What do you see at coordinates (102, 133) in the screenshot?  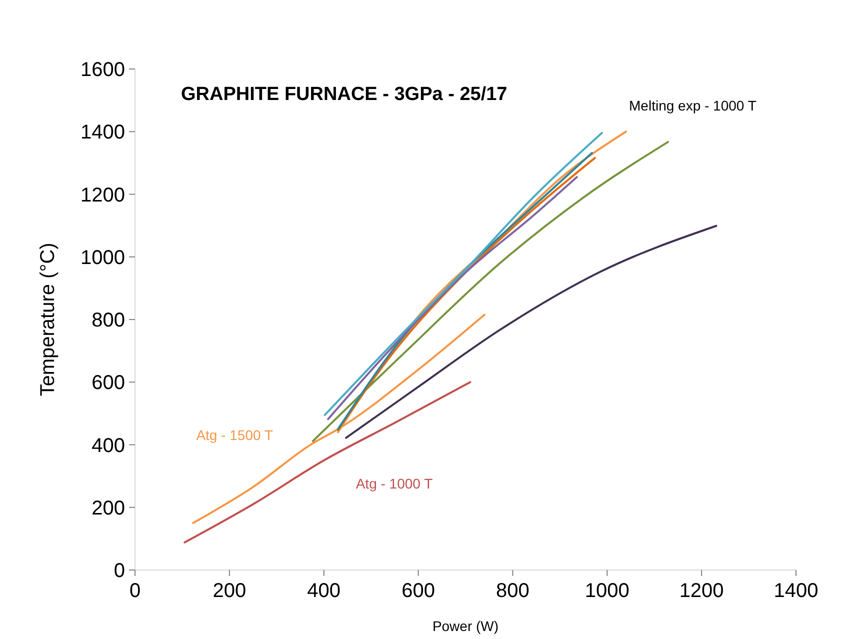 I see `y-tick-label: 1400` at bounding box center [102, 133].